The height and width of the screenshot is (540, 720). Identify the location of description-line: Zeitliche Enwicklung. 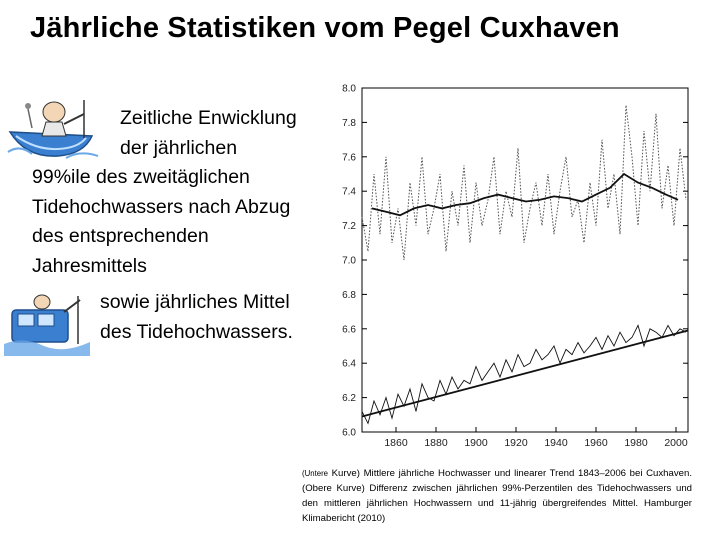
(208, 118).